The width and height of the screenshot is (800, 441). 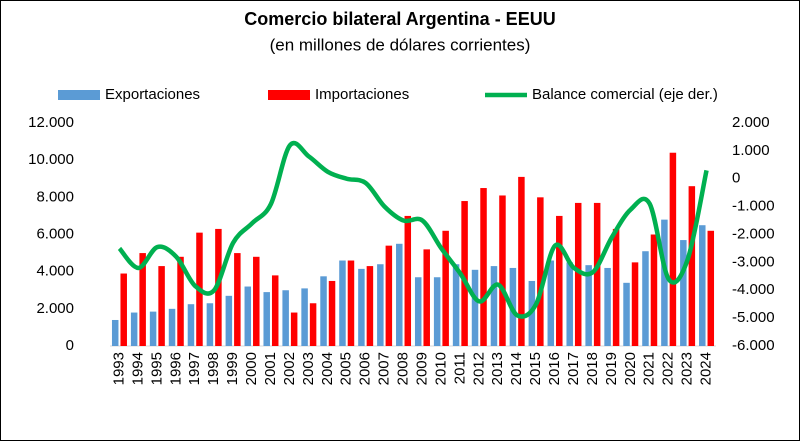 What do you see at coordinates (251, 368) in the screenshot?
I see `x-tick-label: 2000` at bounding box center [251, 368].